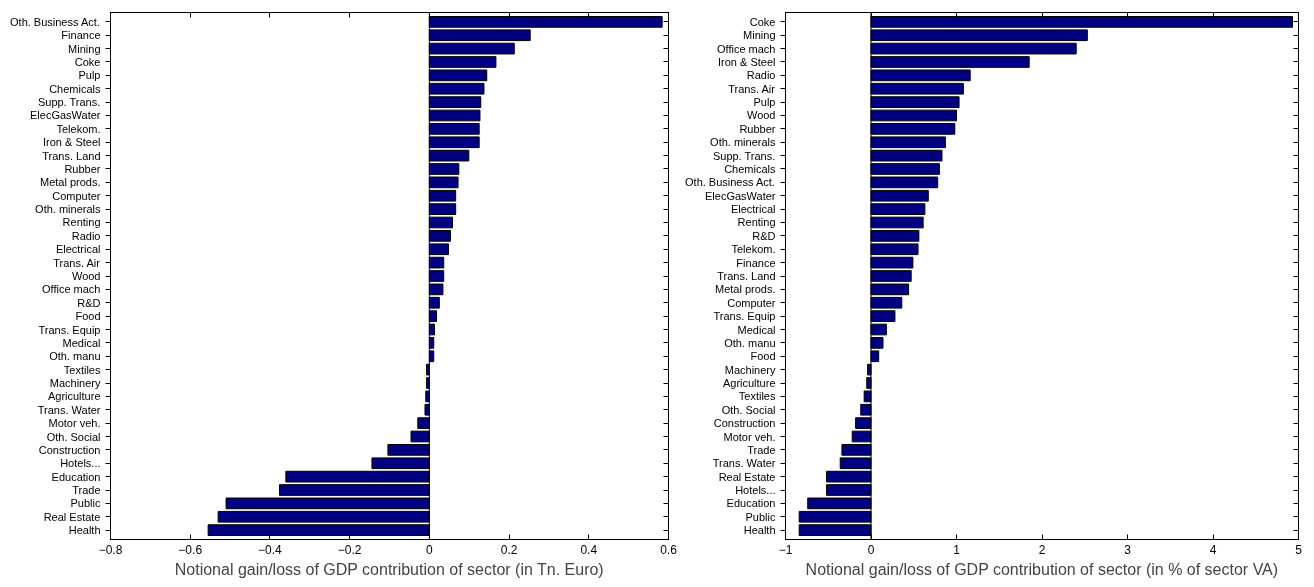 The image size is (1314, 587). Describe the element at coordinates (509, 549) in the screenshot. I see `x-tick-label: 0.2` at that location.